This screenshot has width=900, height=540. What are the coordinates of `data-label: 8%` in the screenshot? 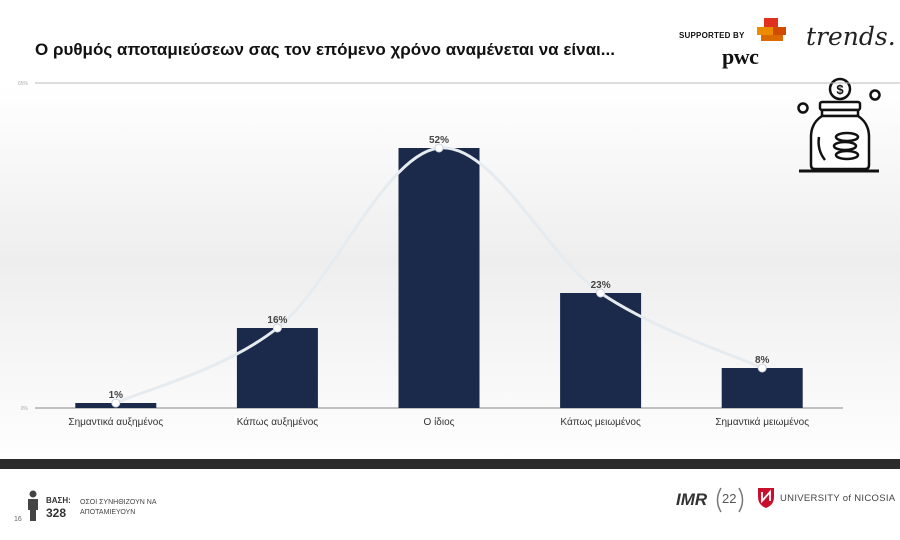 It's located at (762, 360).